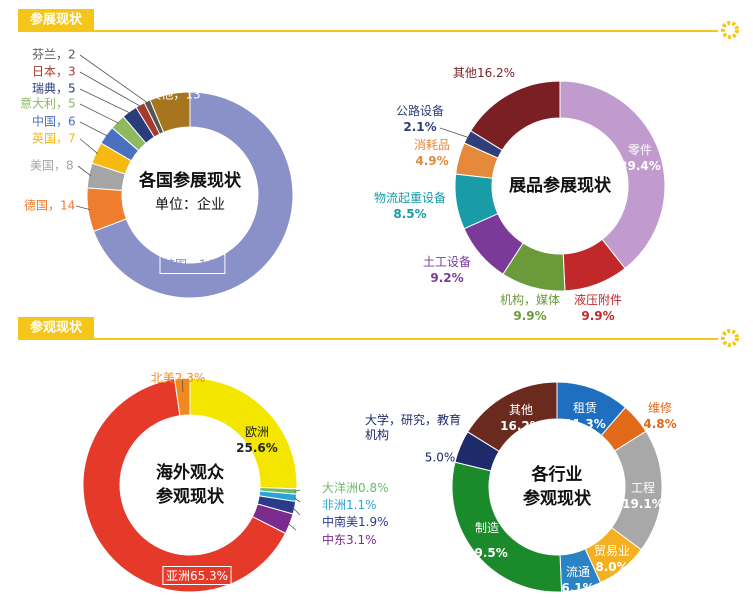 Image resolution: width=753 pixels, height=616 pixels. I want to click on category-label: 流通, so click(578, 572).